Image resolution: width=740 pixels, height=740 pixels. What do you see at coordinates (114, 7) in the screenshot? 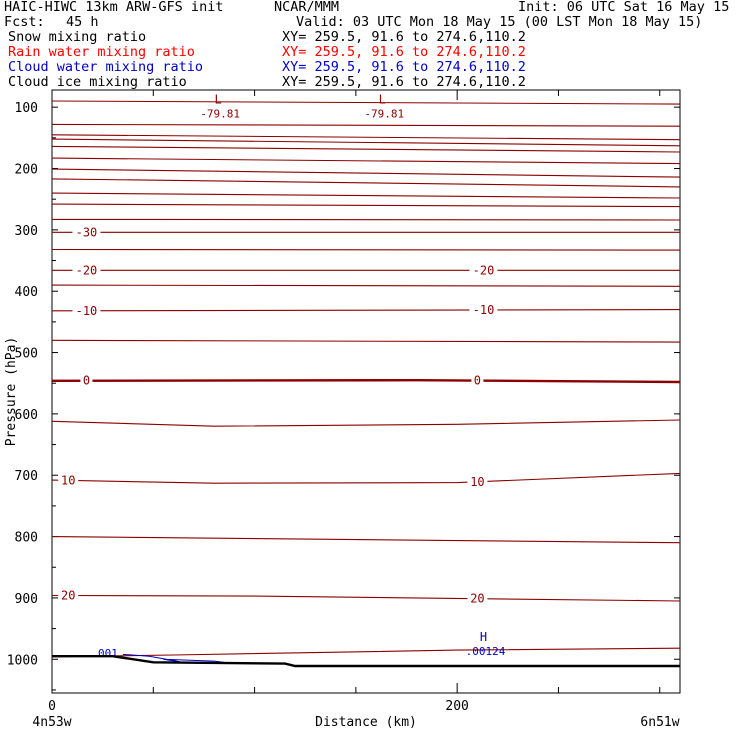
I see `header-title: HAIC-HIWC 13km ARW-GFS init` at bounding box center [114, 7].